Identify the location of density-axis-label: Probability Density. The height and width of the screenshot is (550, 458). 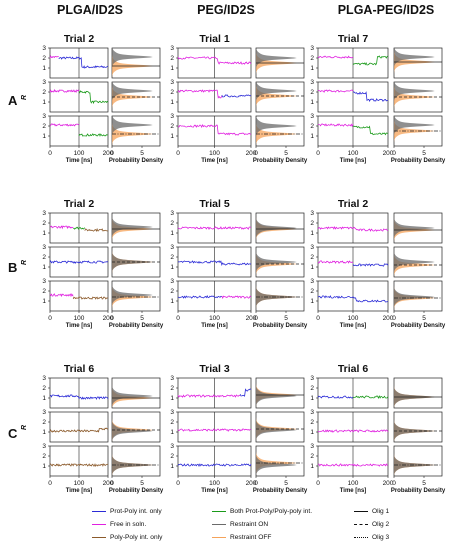
(136, 491).